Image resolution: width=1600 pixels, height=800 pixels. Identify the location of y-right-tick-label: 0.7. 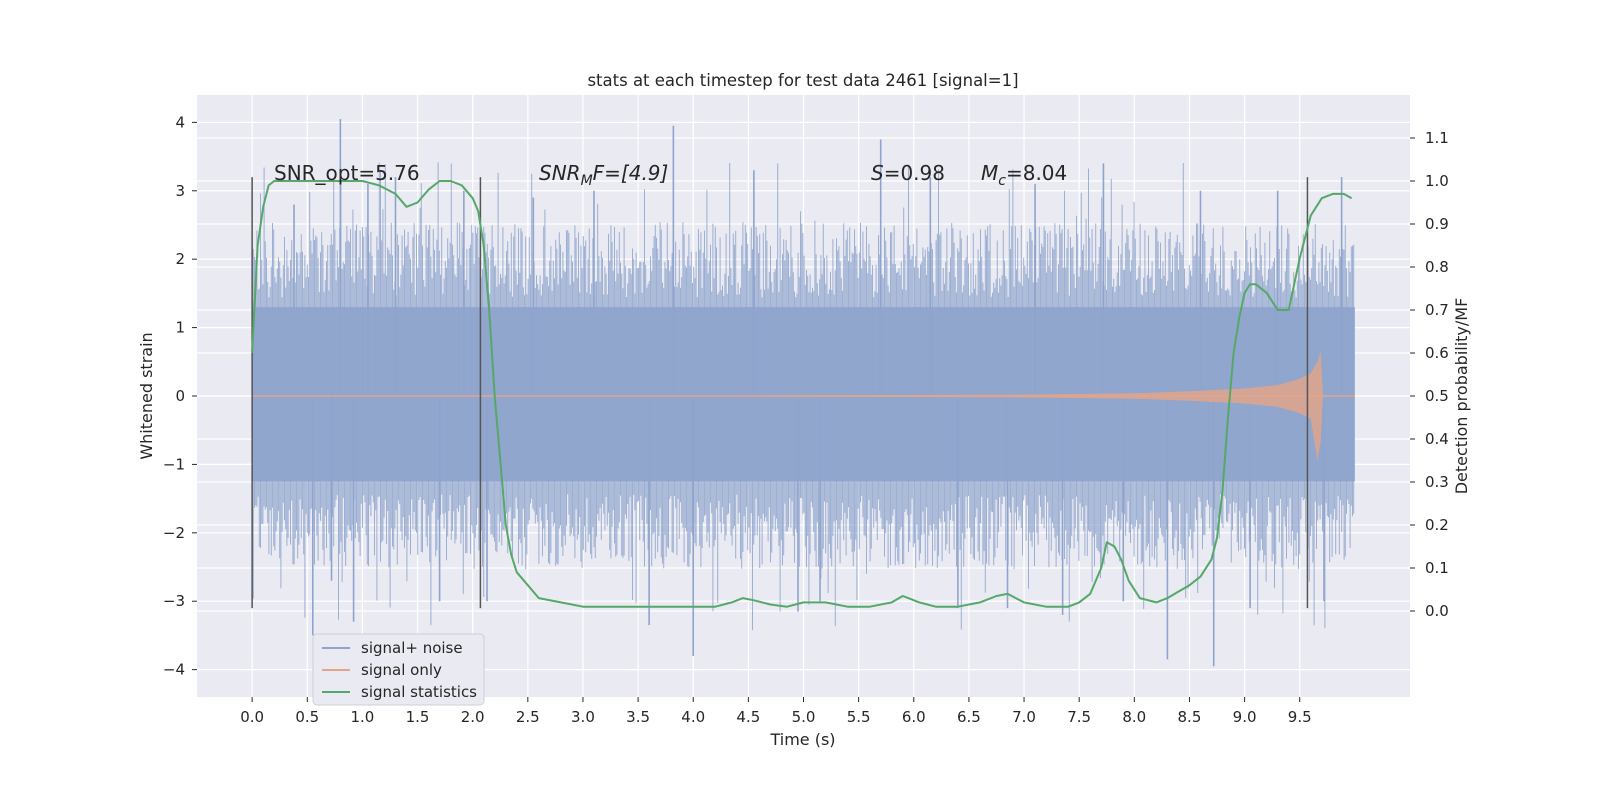
(1437, 310).